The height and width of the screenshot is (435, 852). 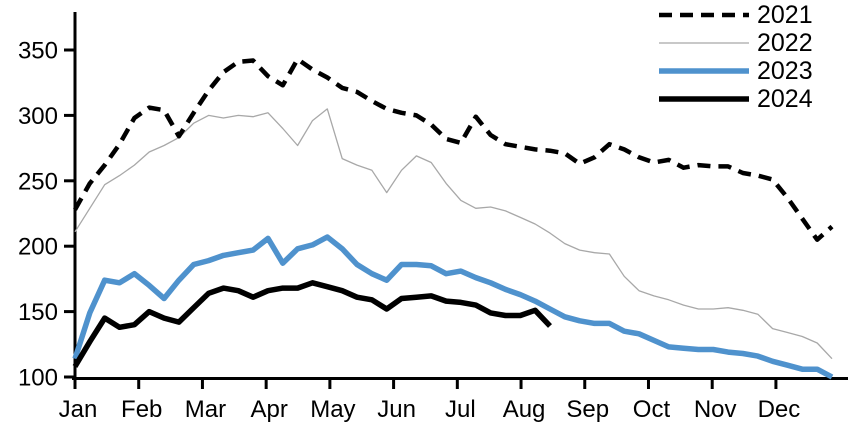 I want to click on legend-item-2024: 2024, so click(x=735, y=99).